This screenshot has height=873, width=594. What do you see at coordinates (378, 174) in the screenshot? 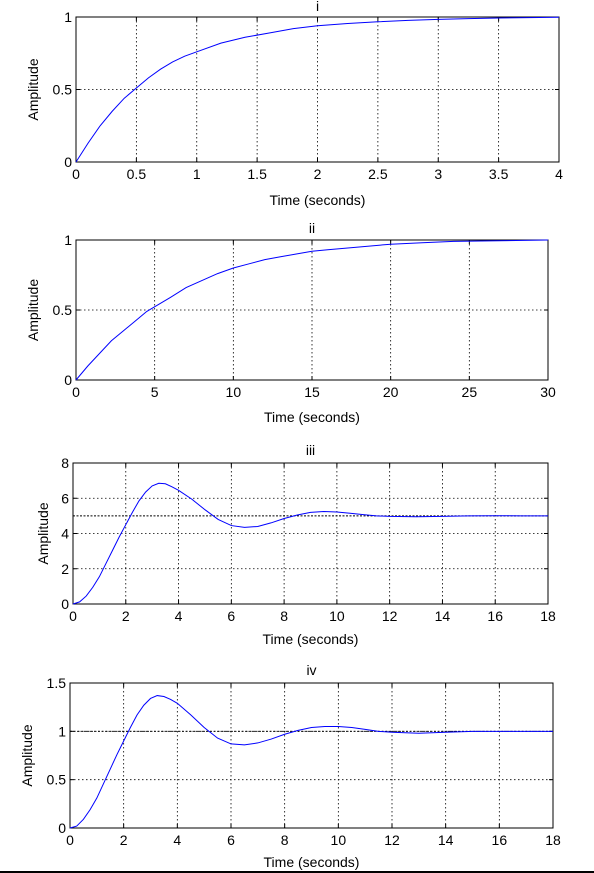
I see `x-tick-label: 2.5` at bounding box center [378, 174].